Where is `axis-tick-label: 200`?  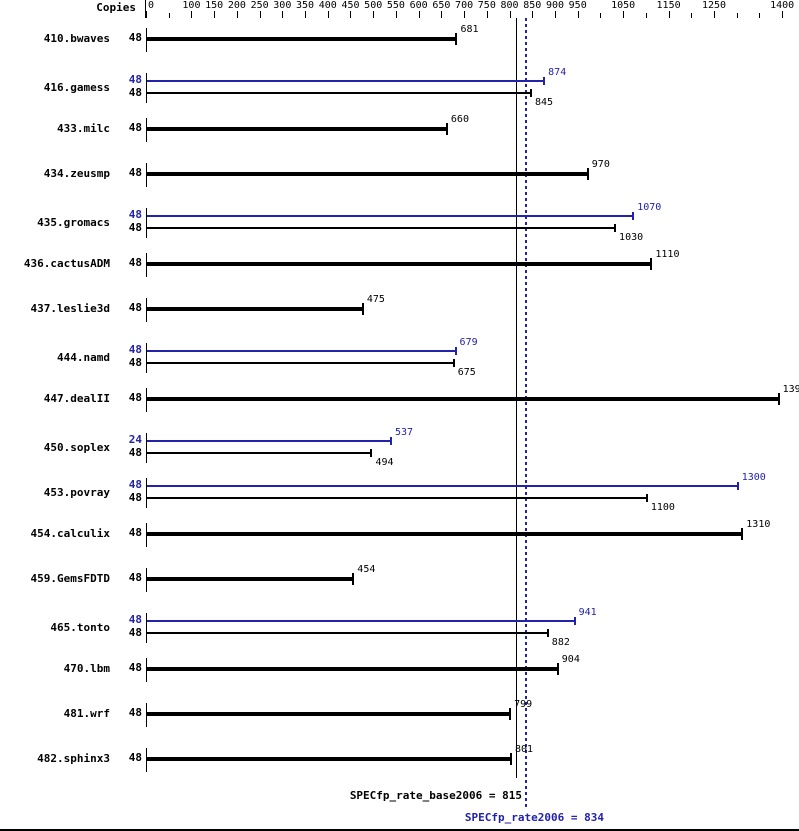 axis-tick-label: 200 is located at coordinates (236, 5).